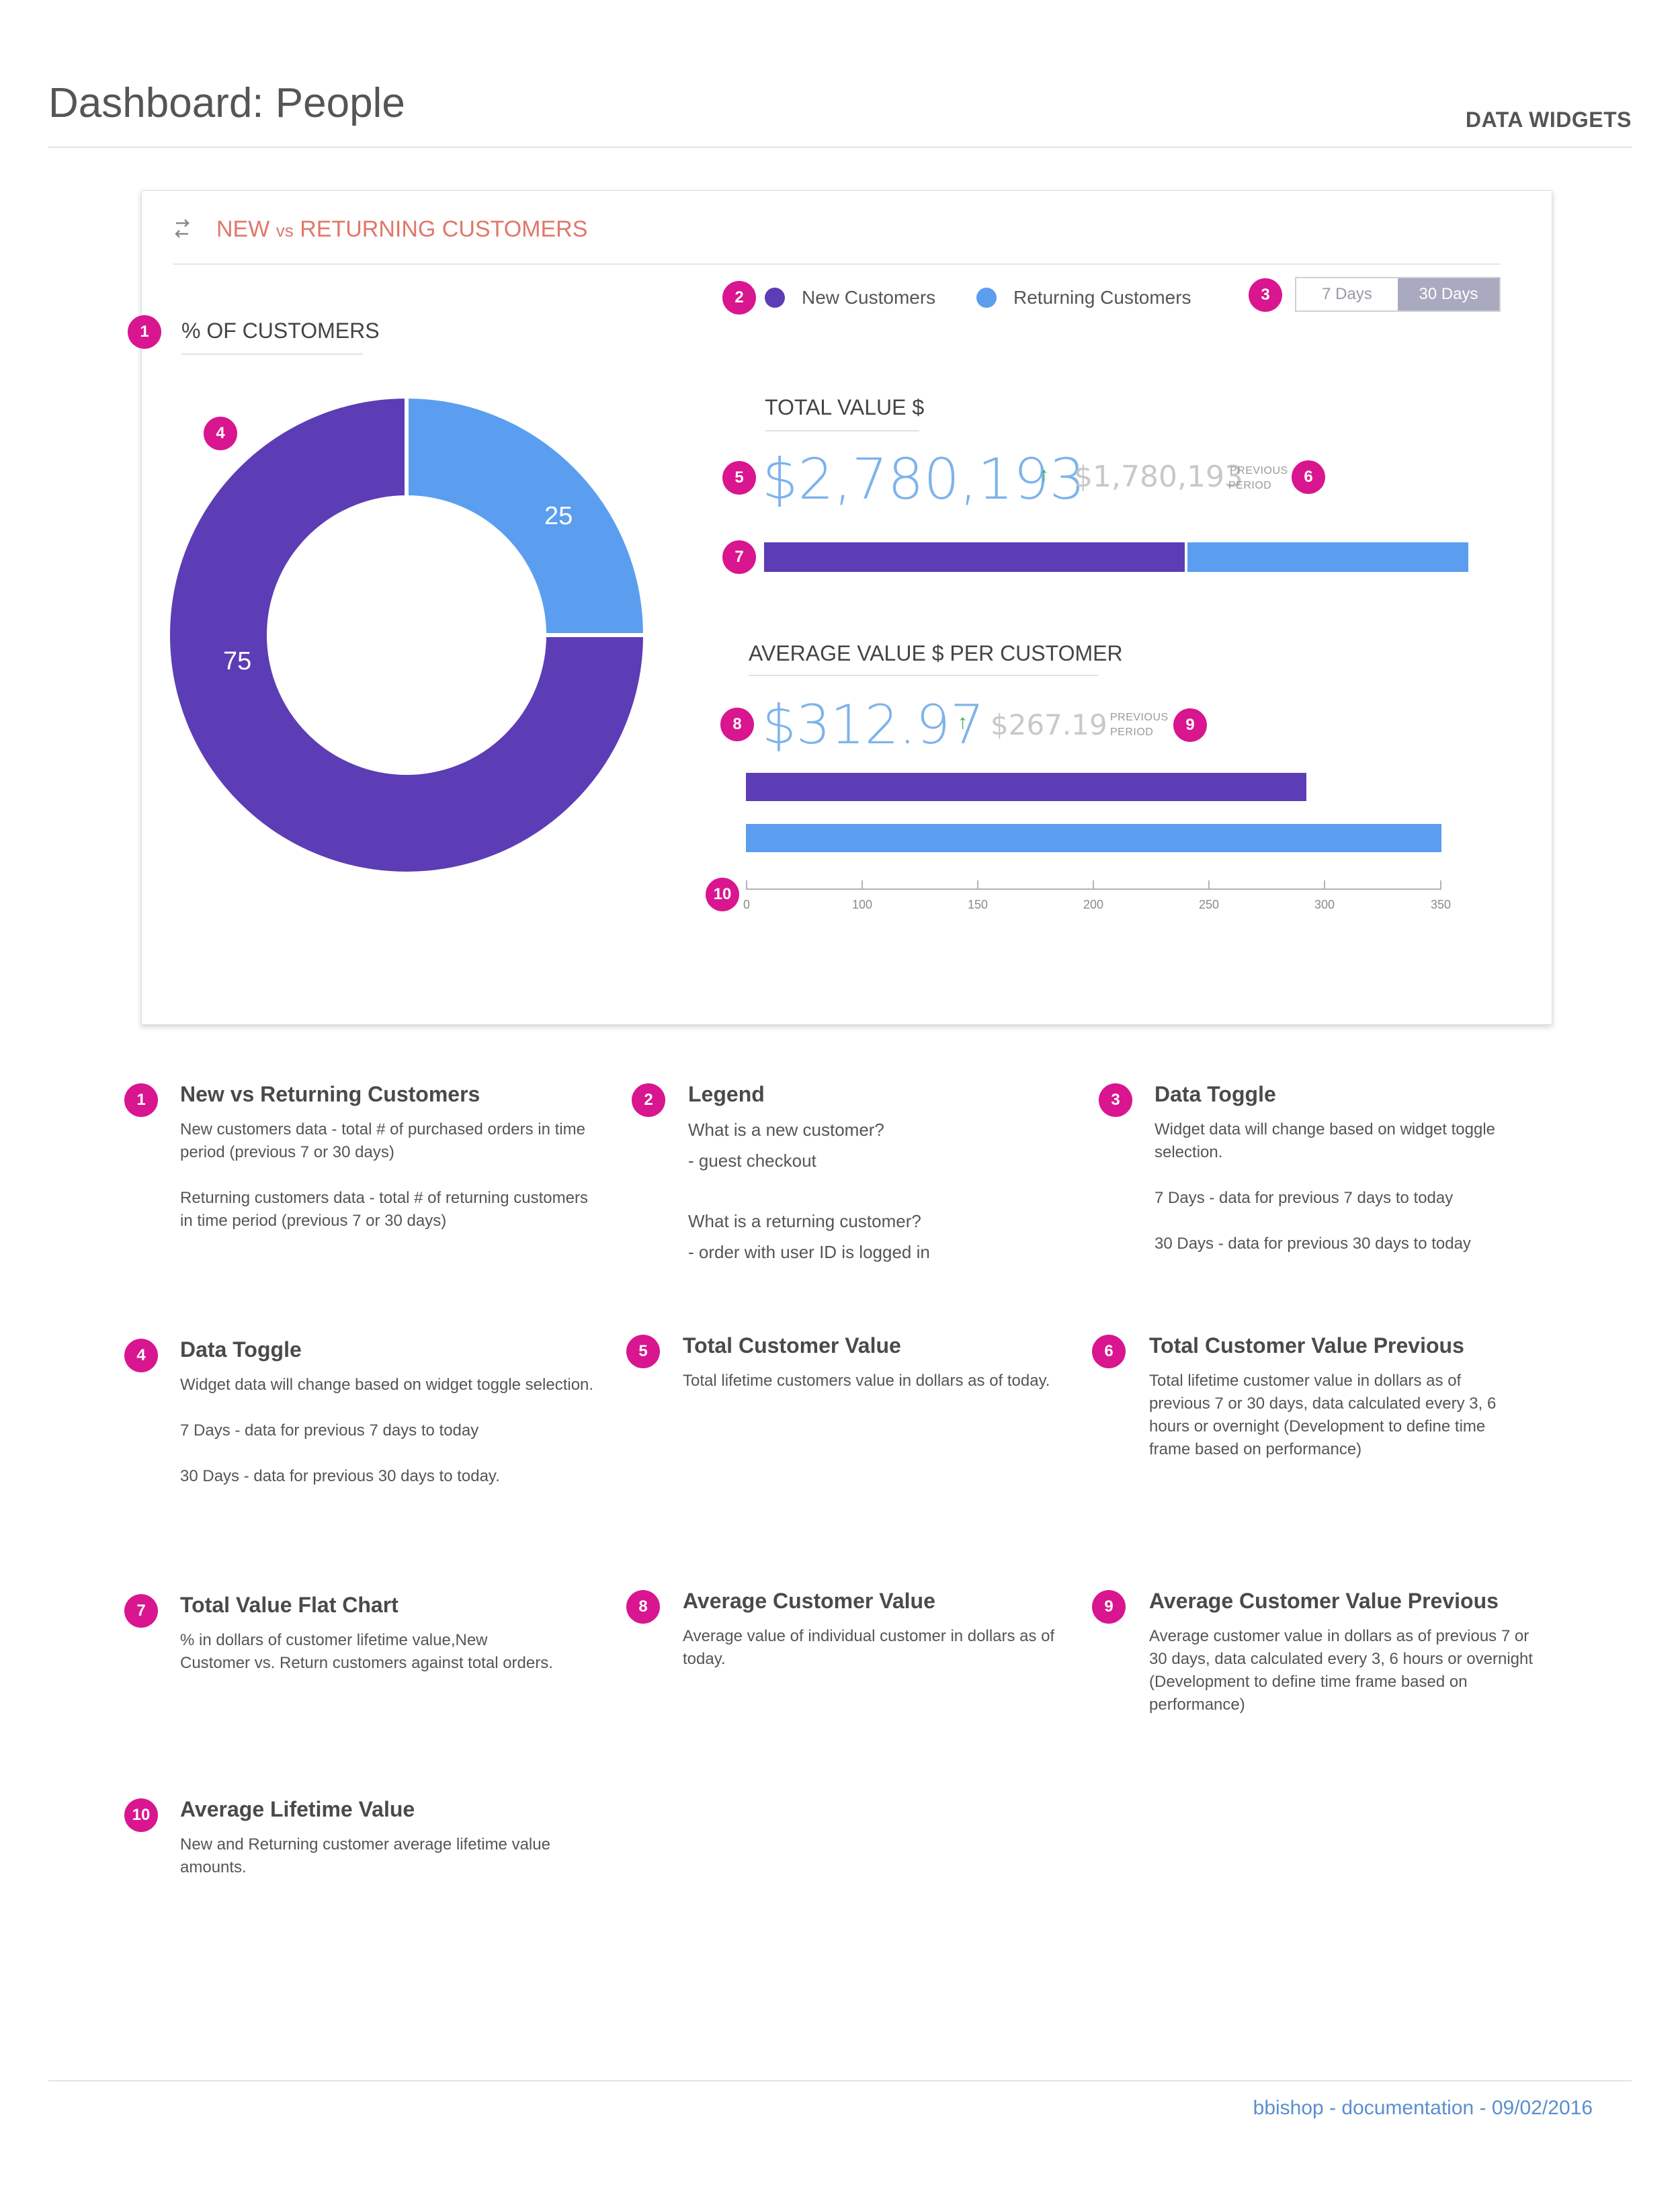  I want to click on header-divider, so click(840, 147).